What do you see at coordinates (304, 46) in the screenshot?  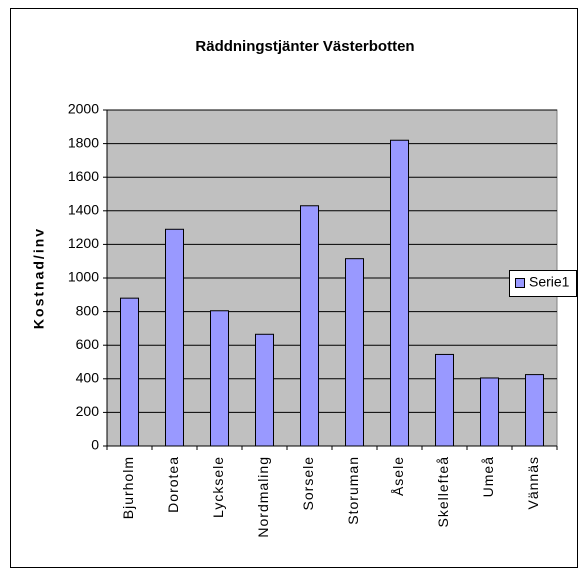 I see `chart-title: Räddningstjänter Västerbotten` at bounding box center [304, 46].